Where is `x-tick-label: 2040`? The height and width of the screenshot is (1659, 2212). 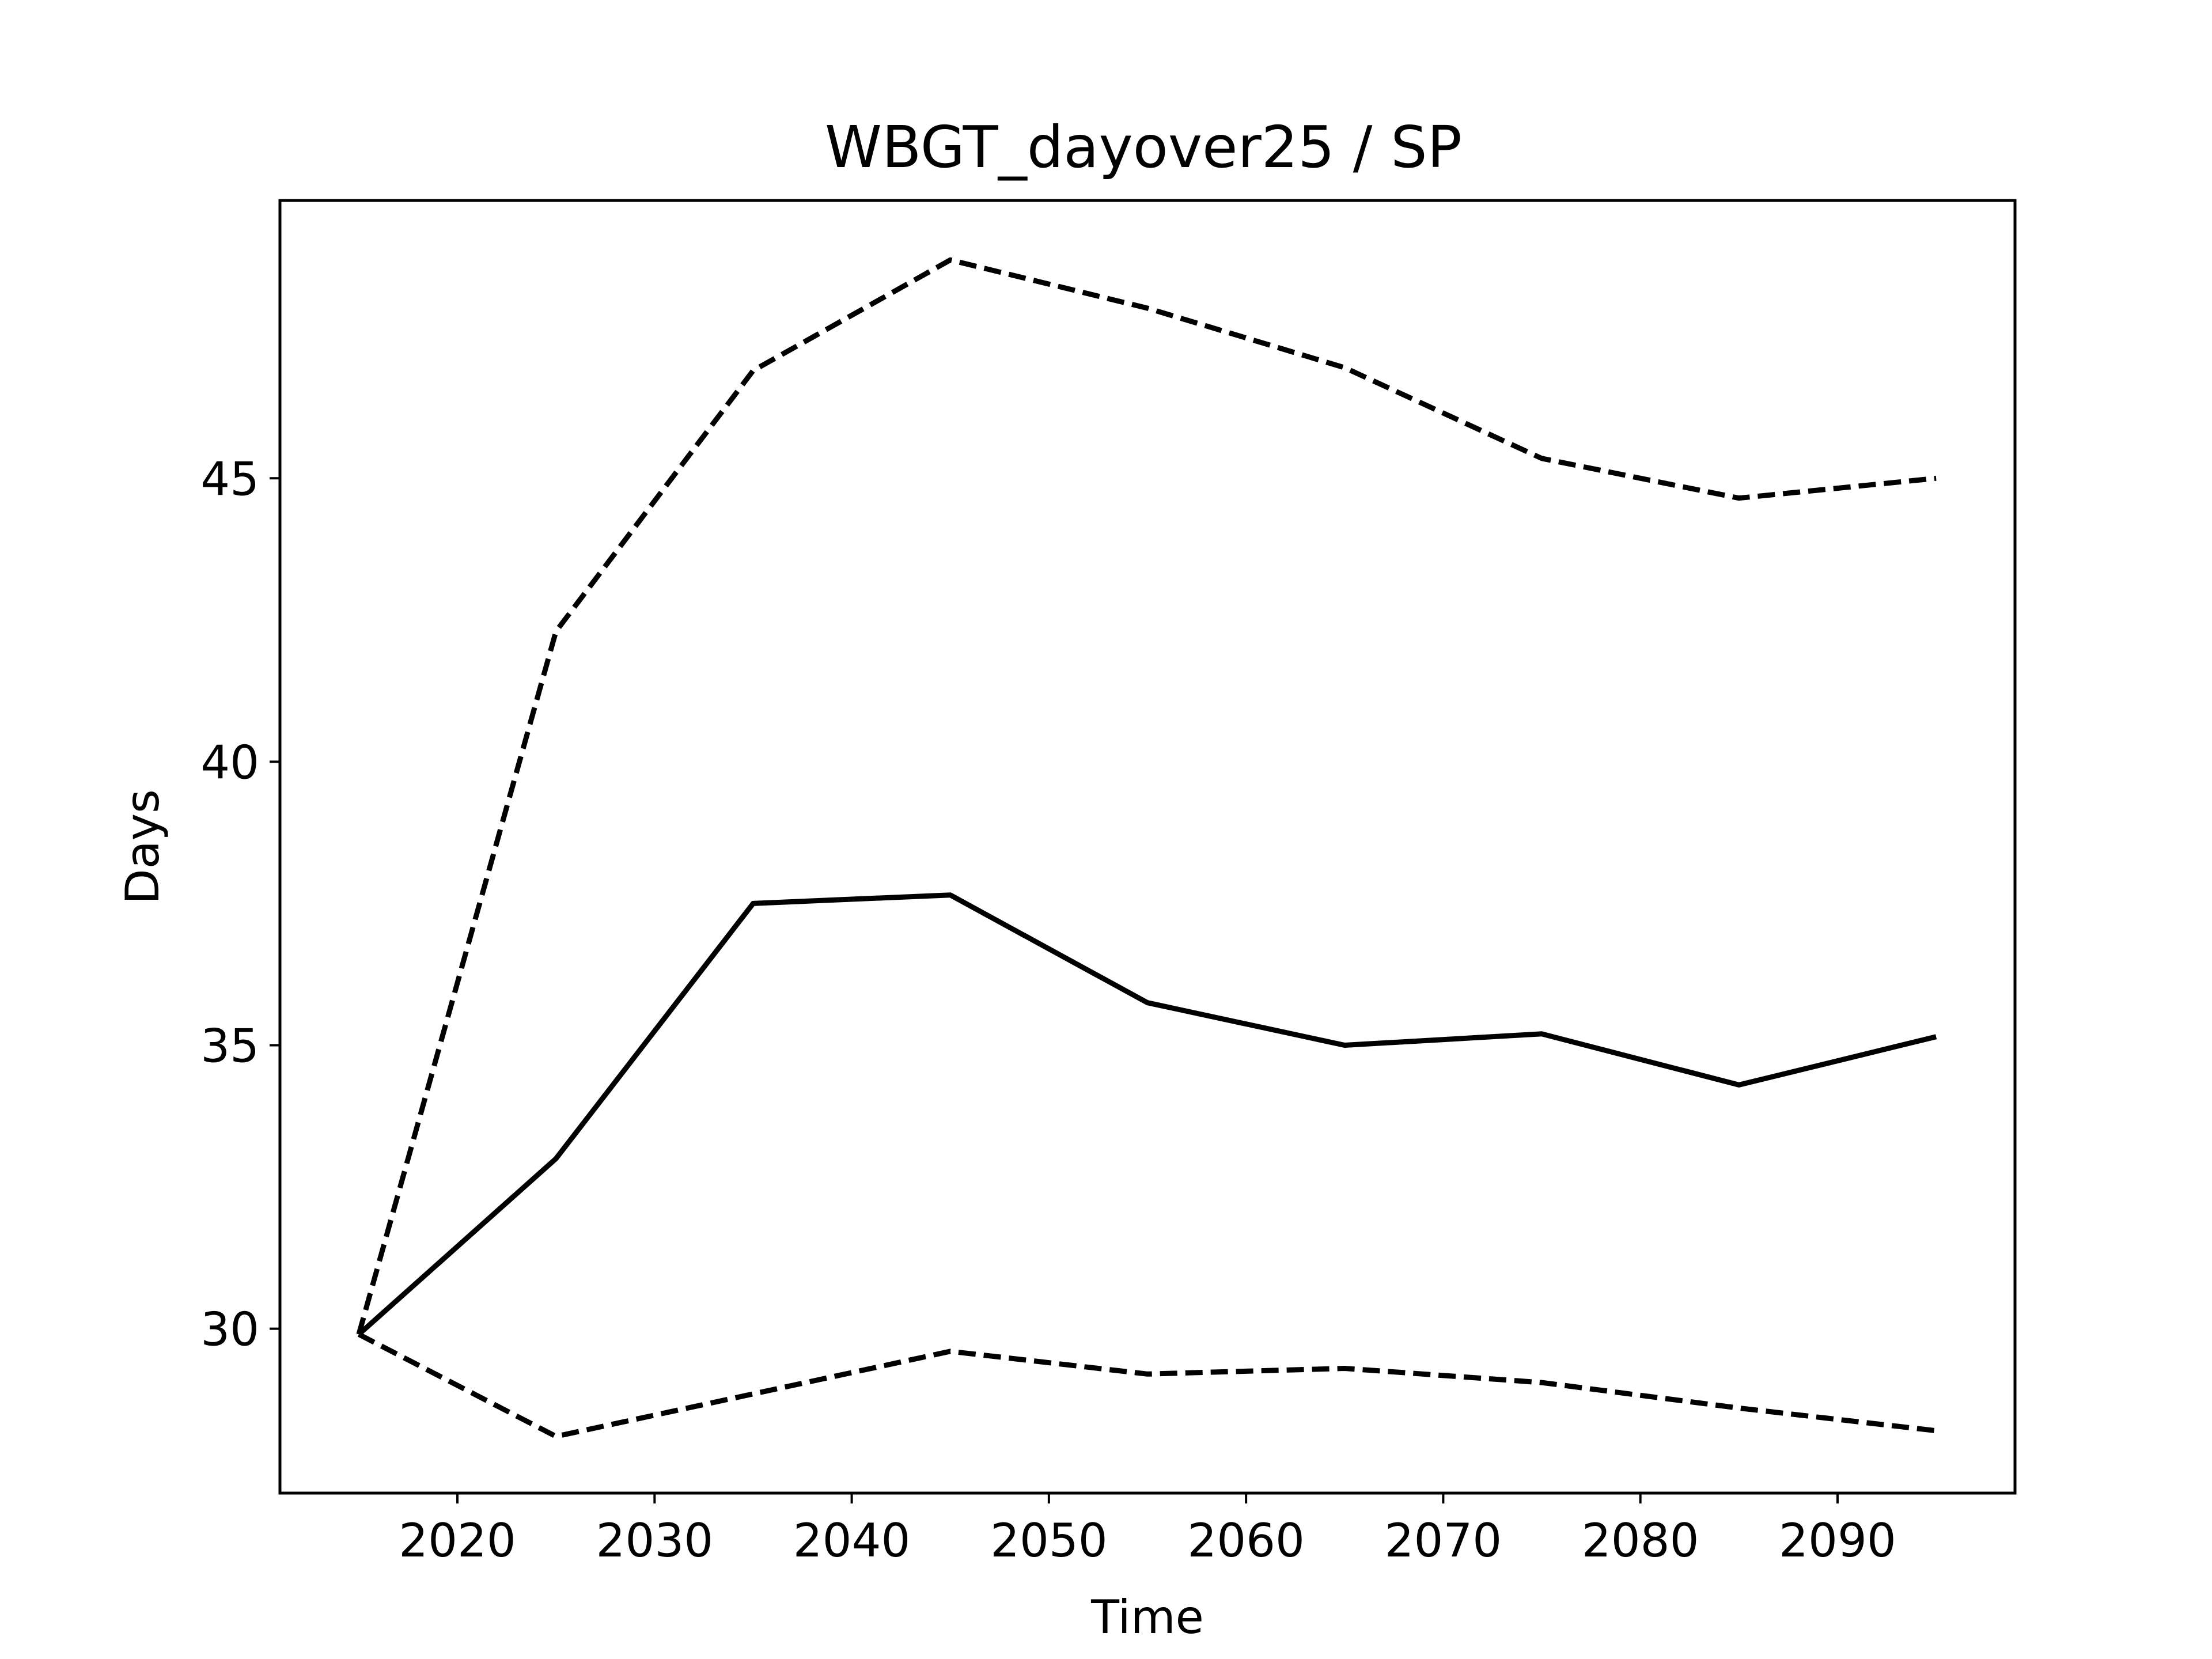 x-tick-label: 2040 is located at coordinates (852, 1540).